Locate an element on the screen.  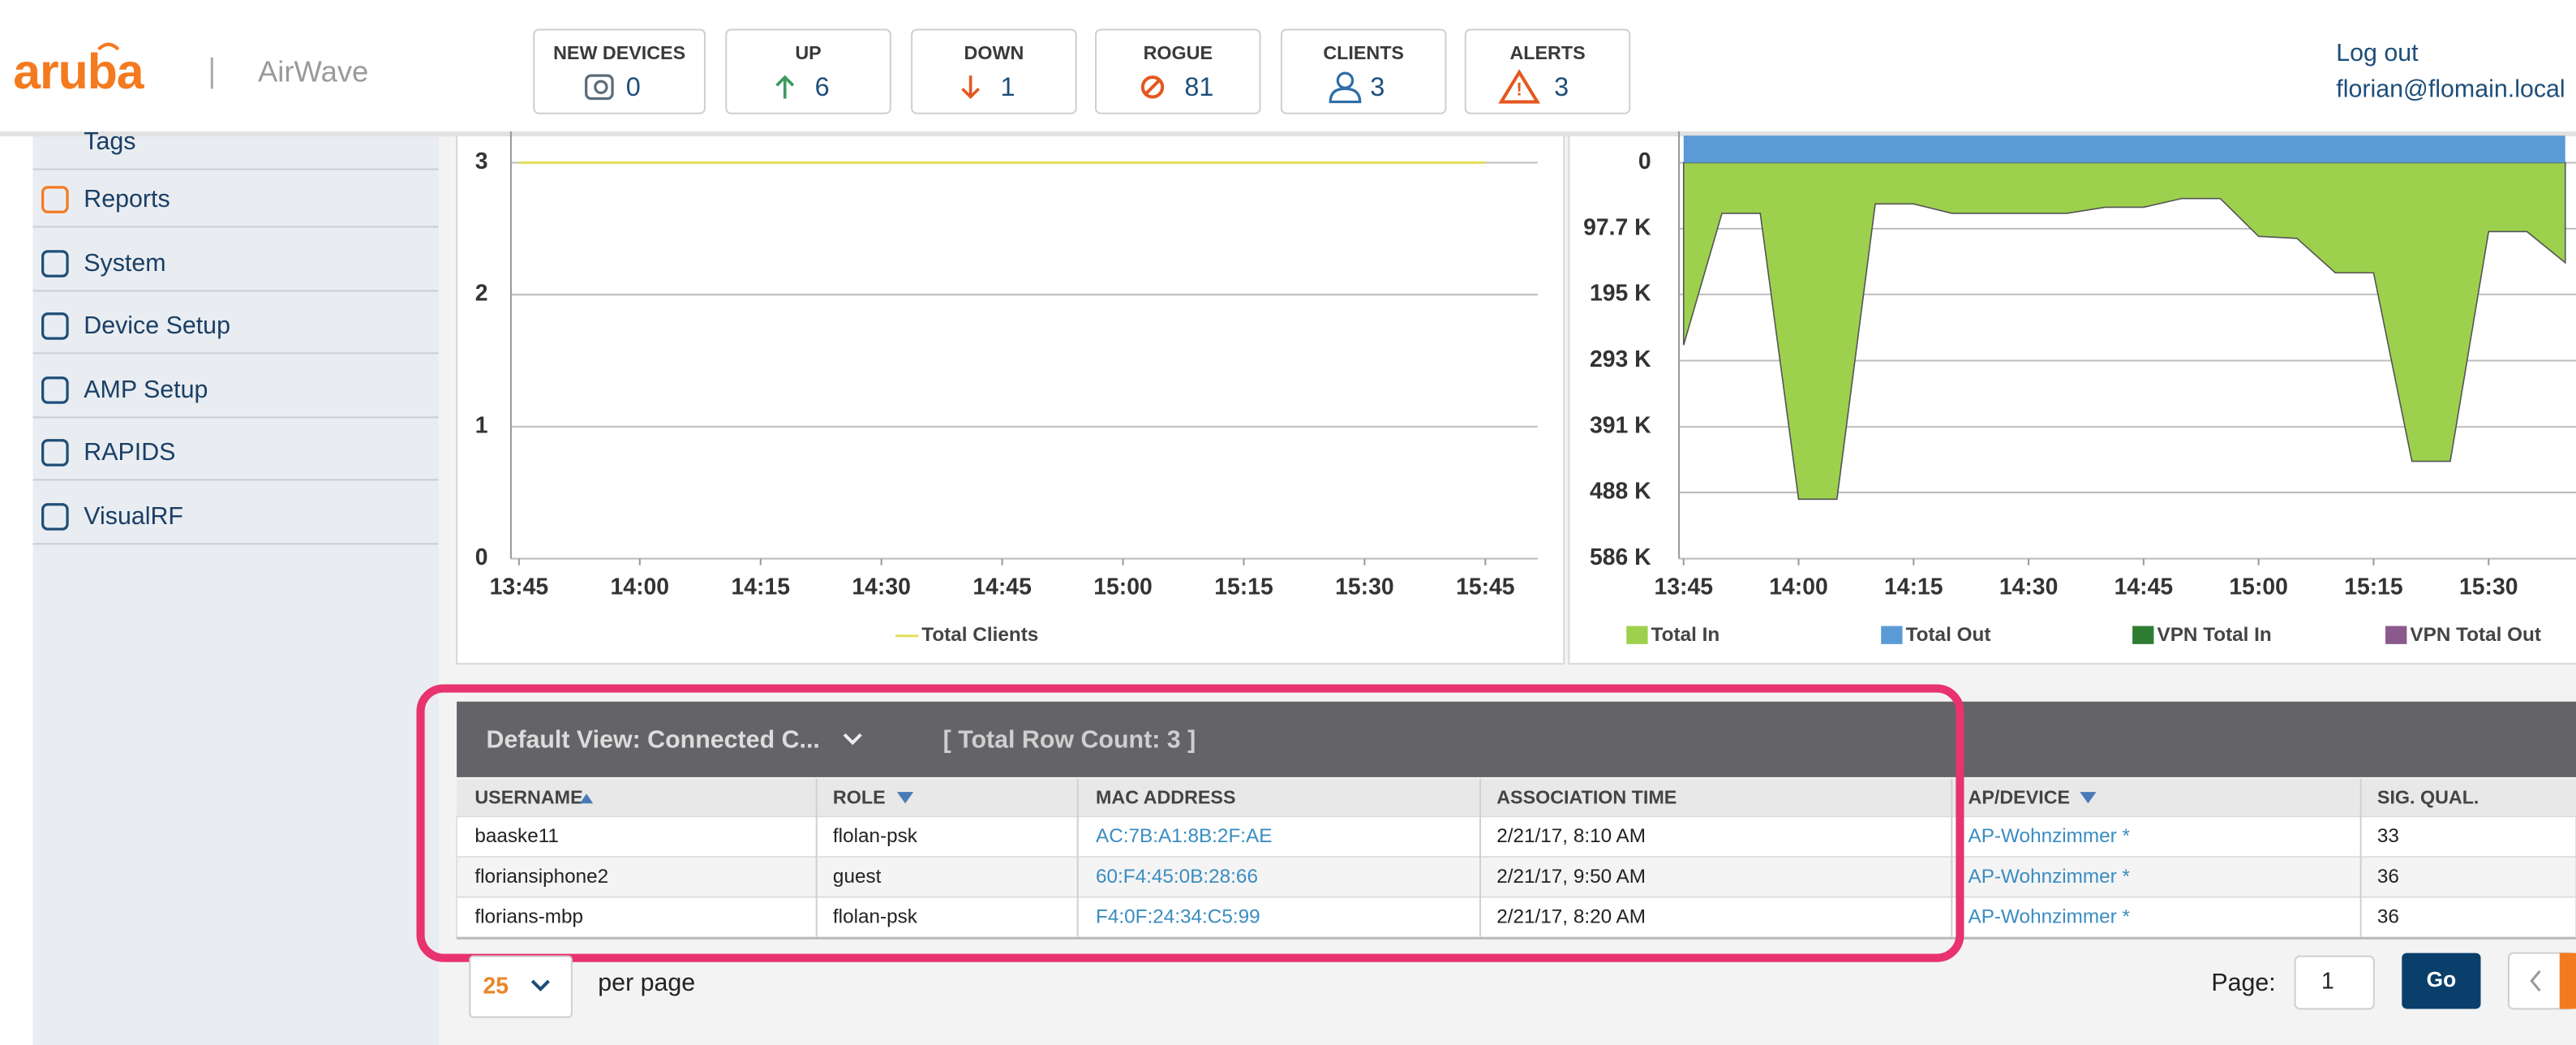
legend-label: Total Clients is located at coordinates (979, 635).